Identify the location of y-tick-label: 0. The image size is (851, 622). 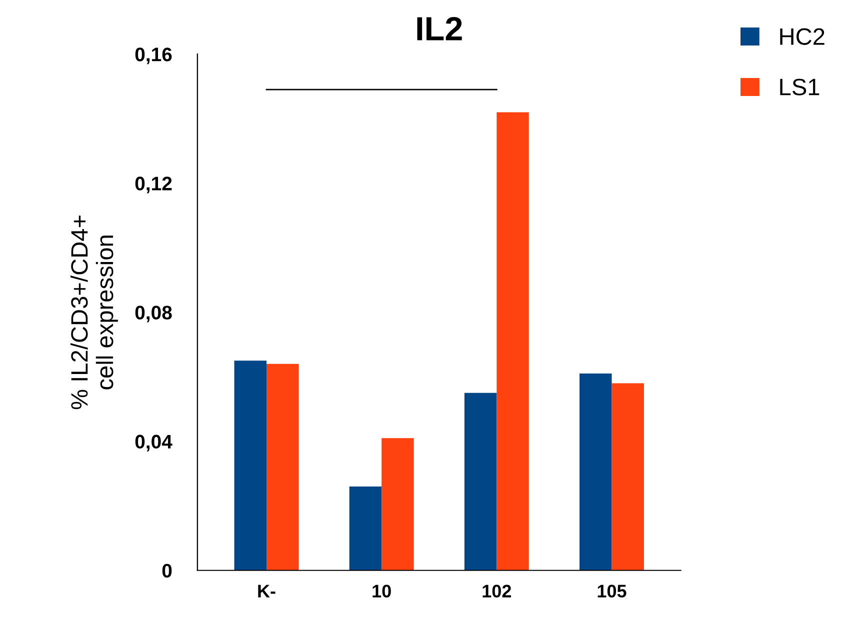
(167, 571).